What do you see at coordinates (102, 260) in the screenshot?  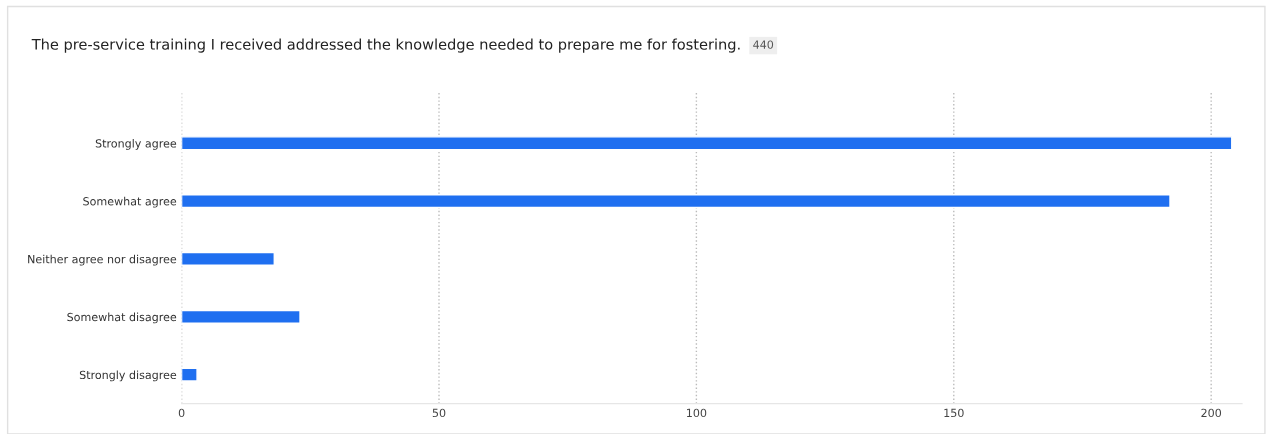 I see `y-tick-label: Neither agree nor disagree` at bounding box center [102, 260].